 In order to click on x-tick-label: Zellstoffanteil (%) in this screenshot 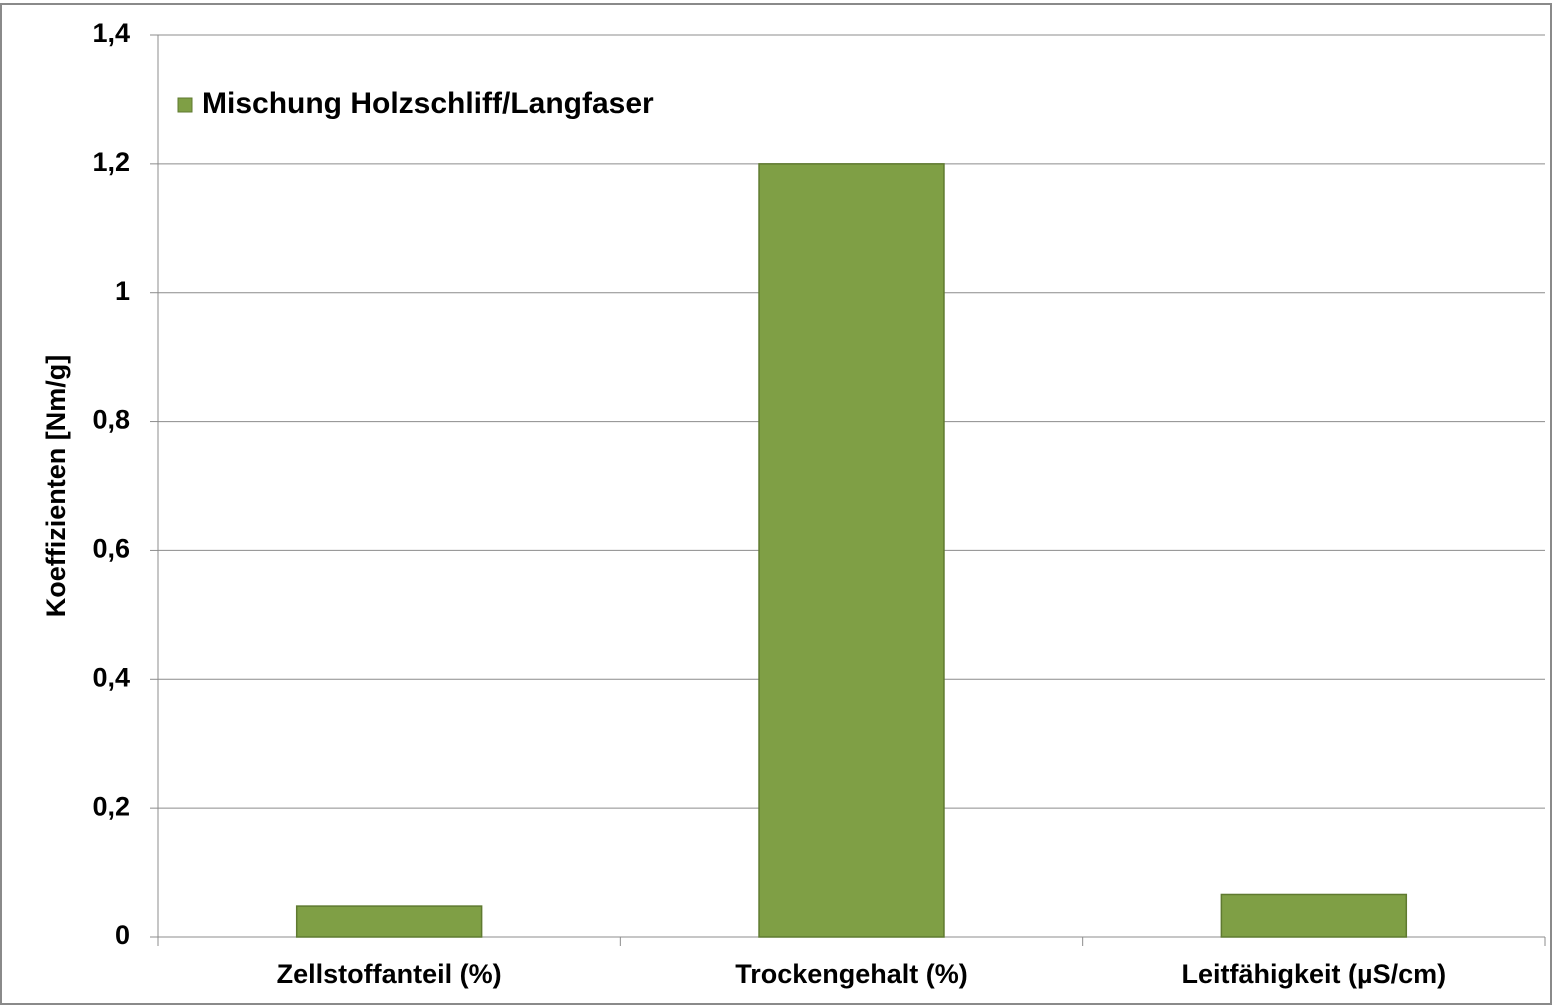, I will do `click(389, 974)`.